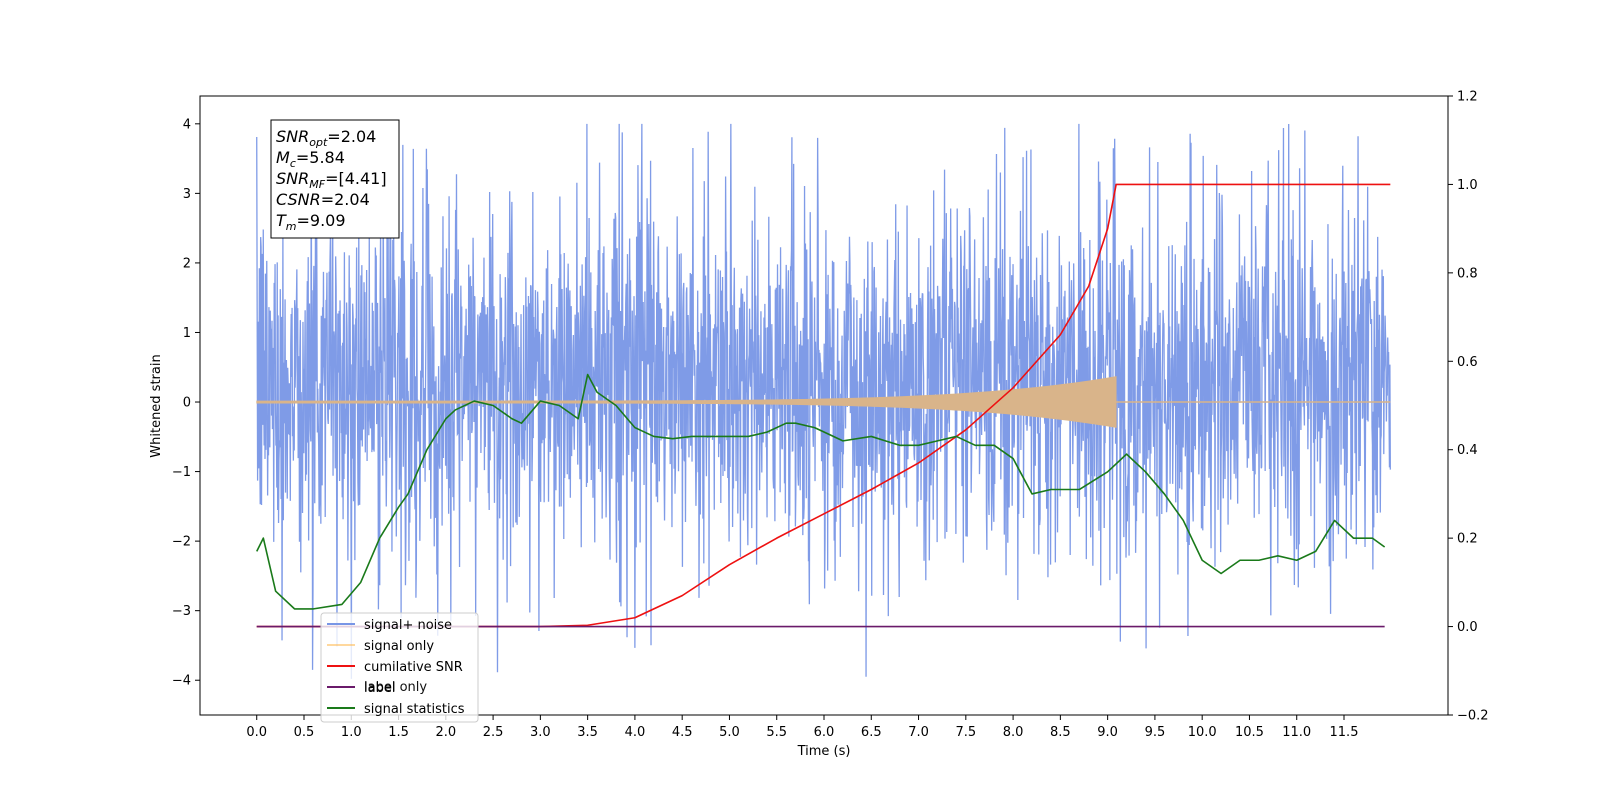 The image size is (1600, 800). Describe the element at coordinates (871, 732) in the screenshot. I see `x-tick-label-13: 6.5` at that location.